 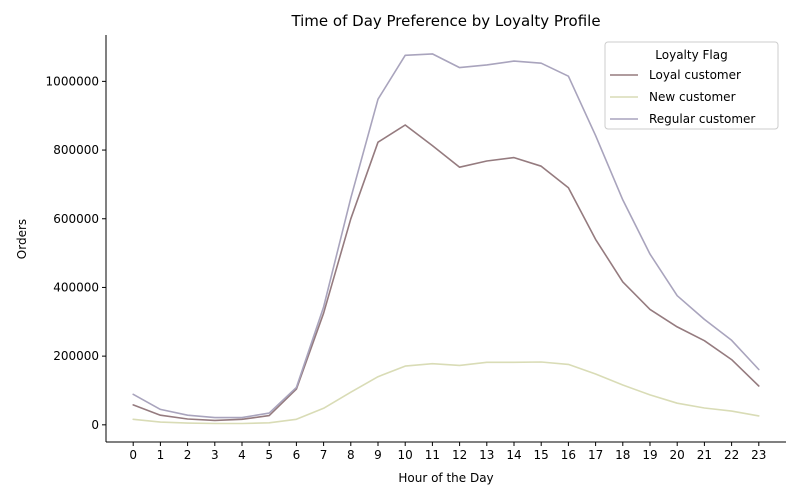 I want to click on x-tick-label: 5, so click(x=269, y=455).